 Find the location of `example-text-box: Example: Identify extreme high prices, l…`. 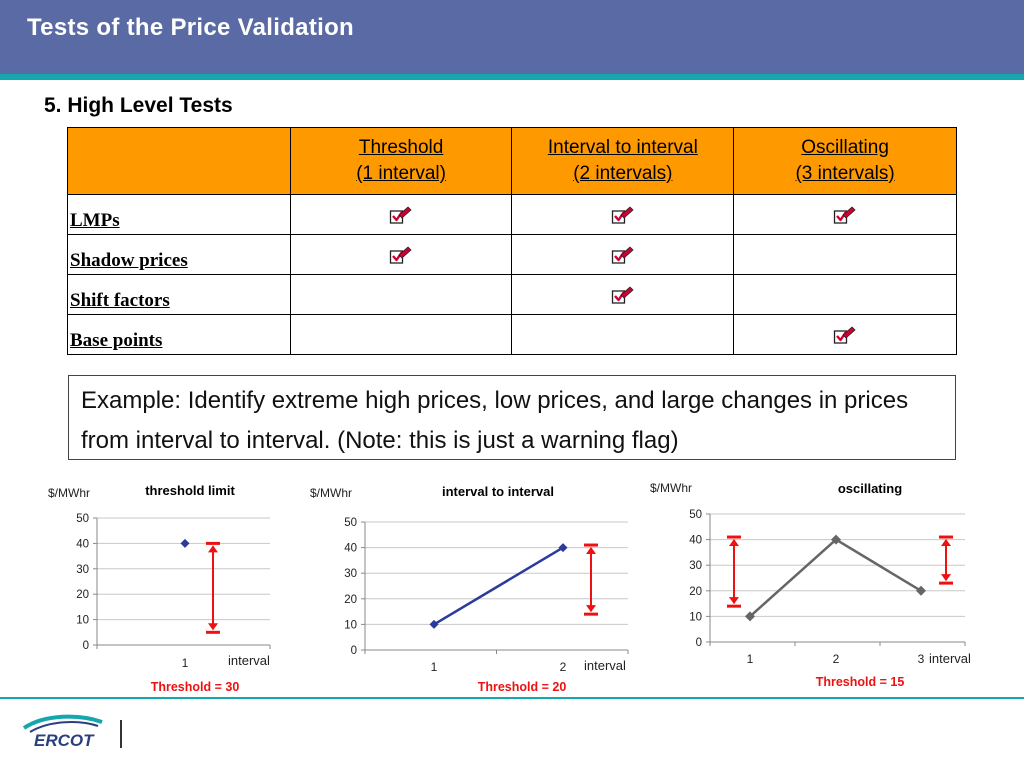

example-text-box: Example: Identify extreme high prices, l… is located at coordinates (512, 417).